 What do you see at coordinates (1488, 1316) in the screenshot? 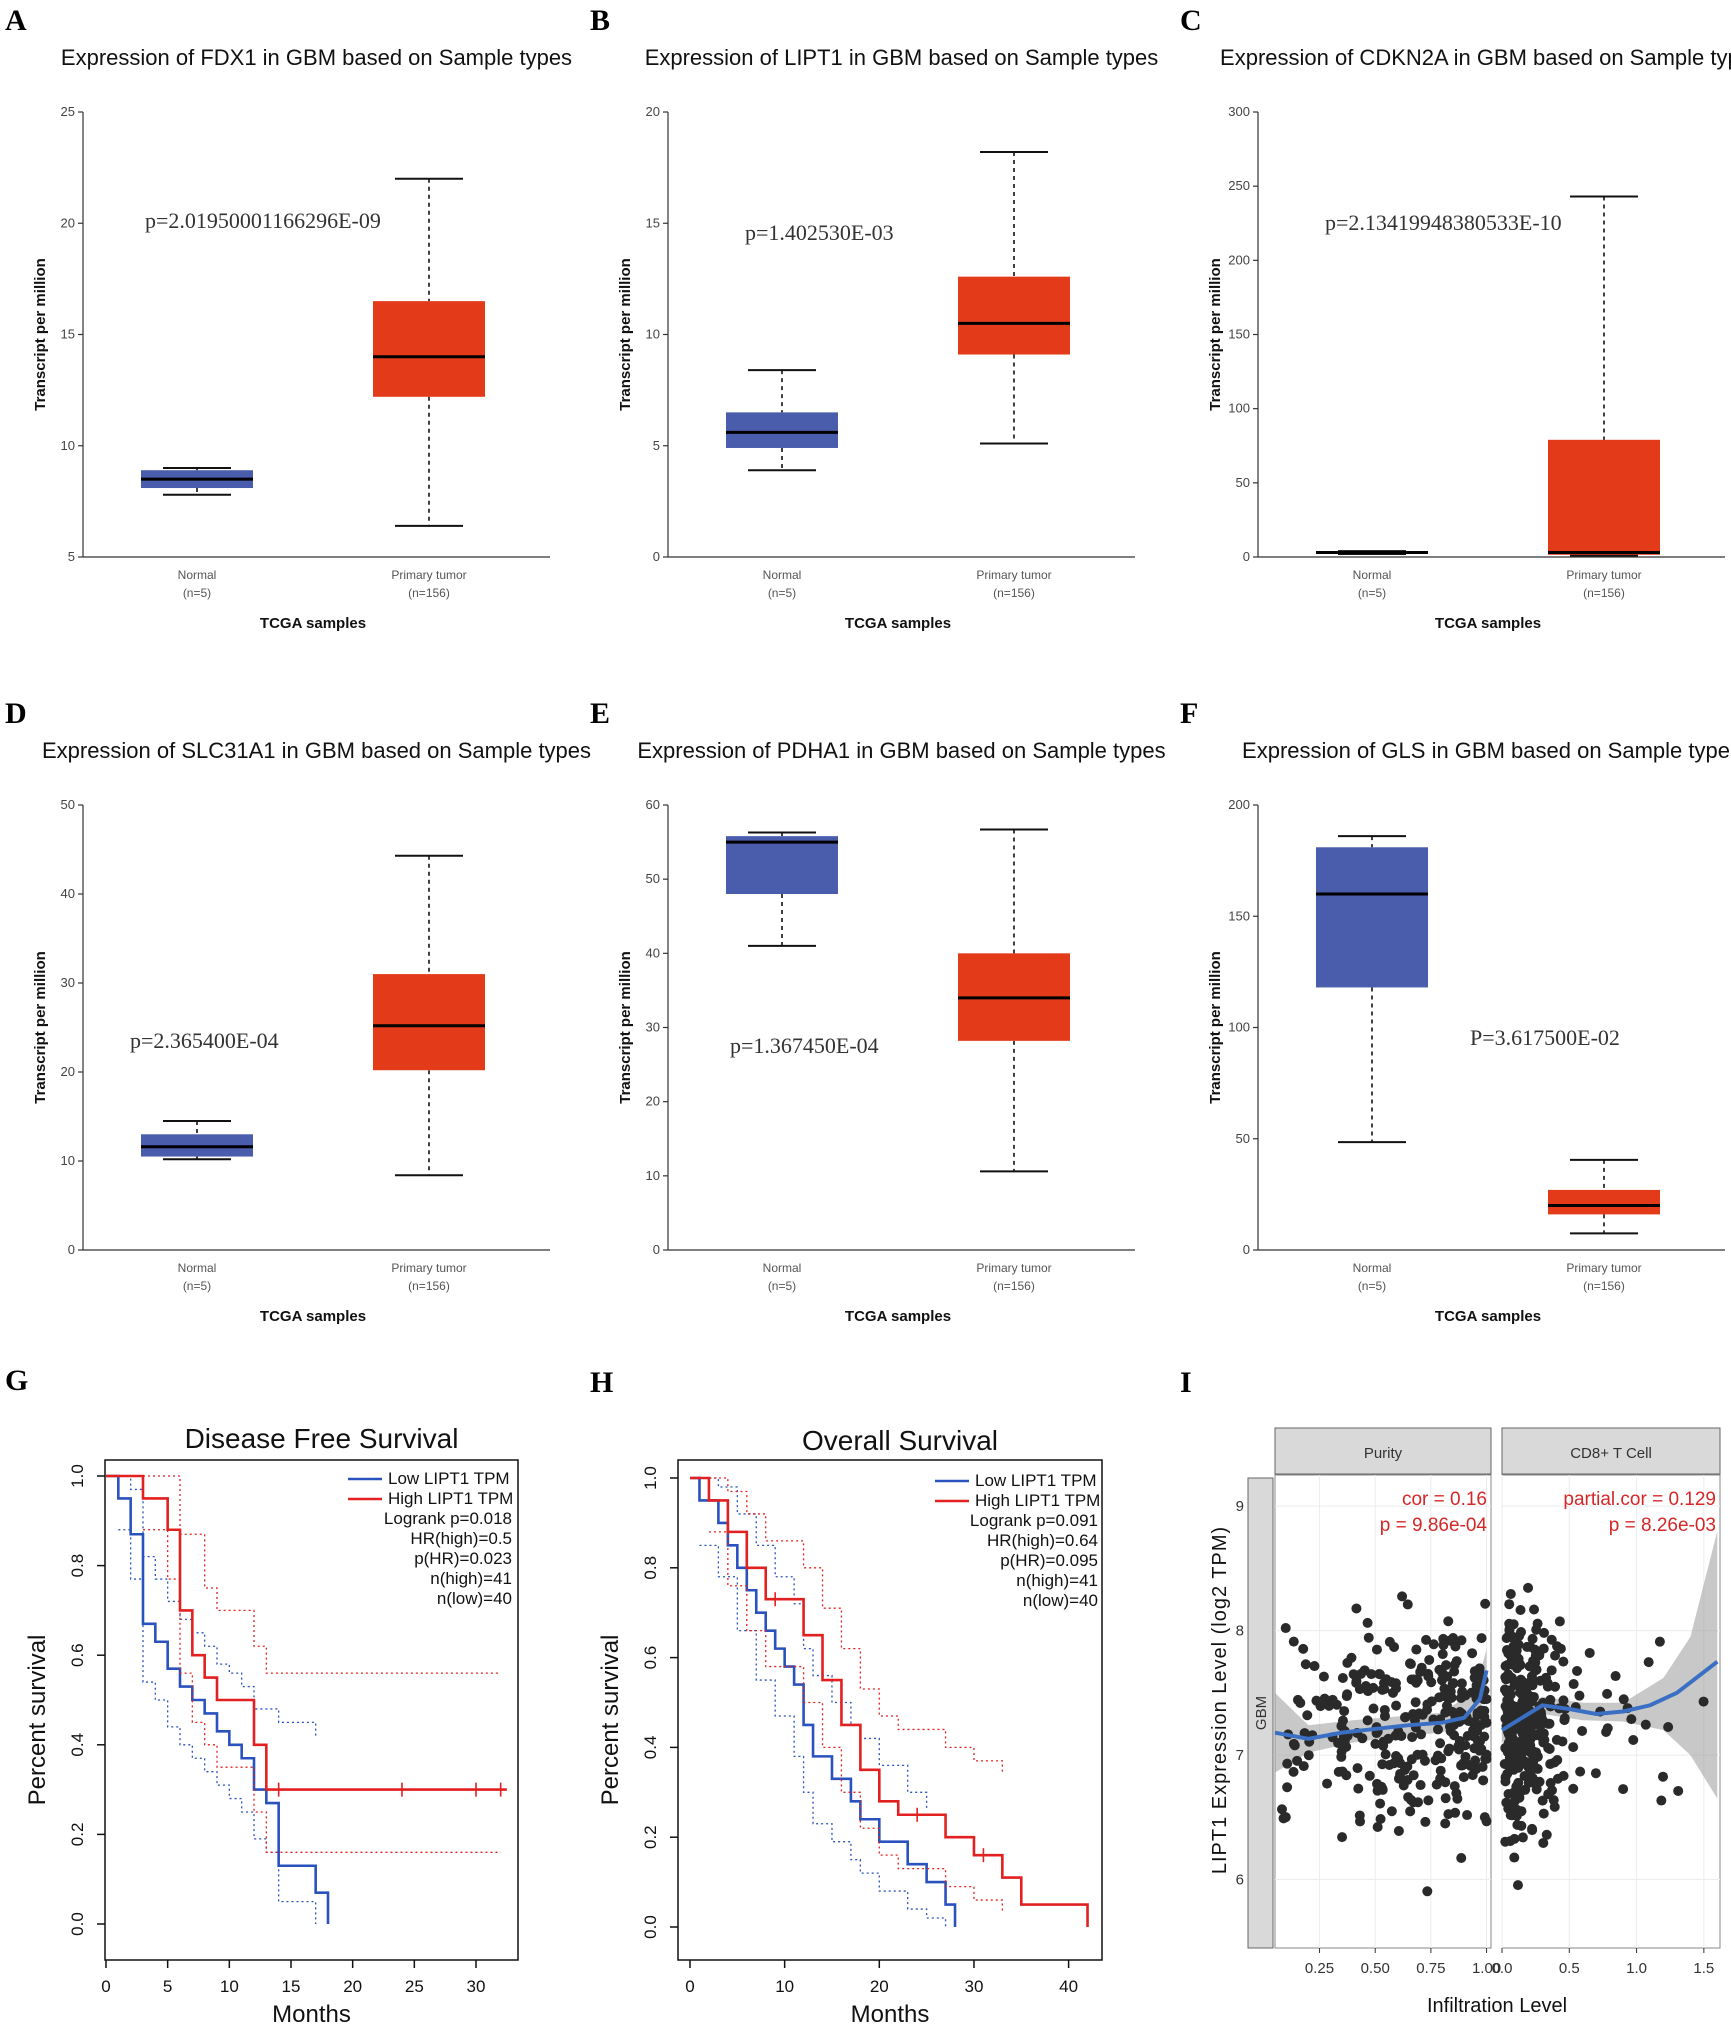
I see `x-axis-label: TCGA samples` at bounding box center [1488, 1316].